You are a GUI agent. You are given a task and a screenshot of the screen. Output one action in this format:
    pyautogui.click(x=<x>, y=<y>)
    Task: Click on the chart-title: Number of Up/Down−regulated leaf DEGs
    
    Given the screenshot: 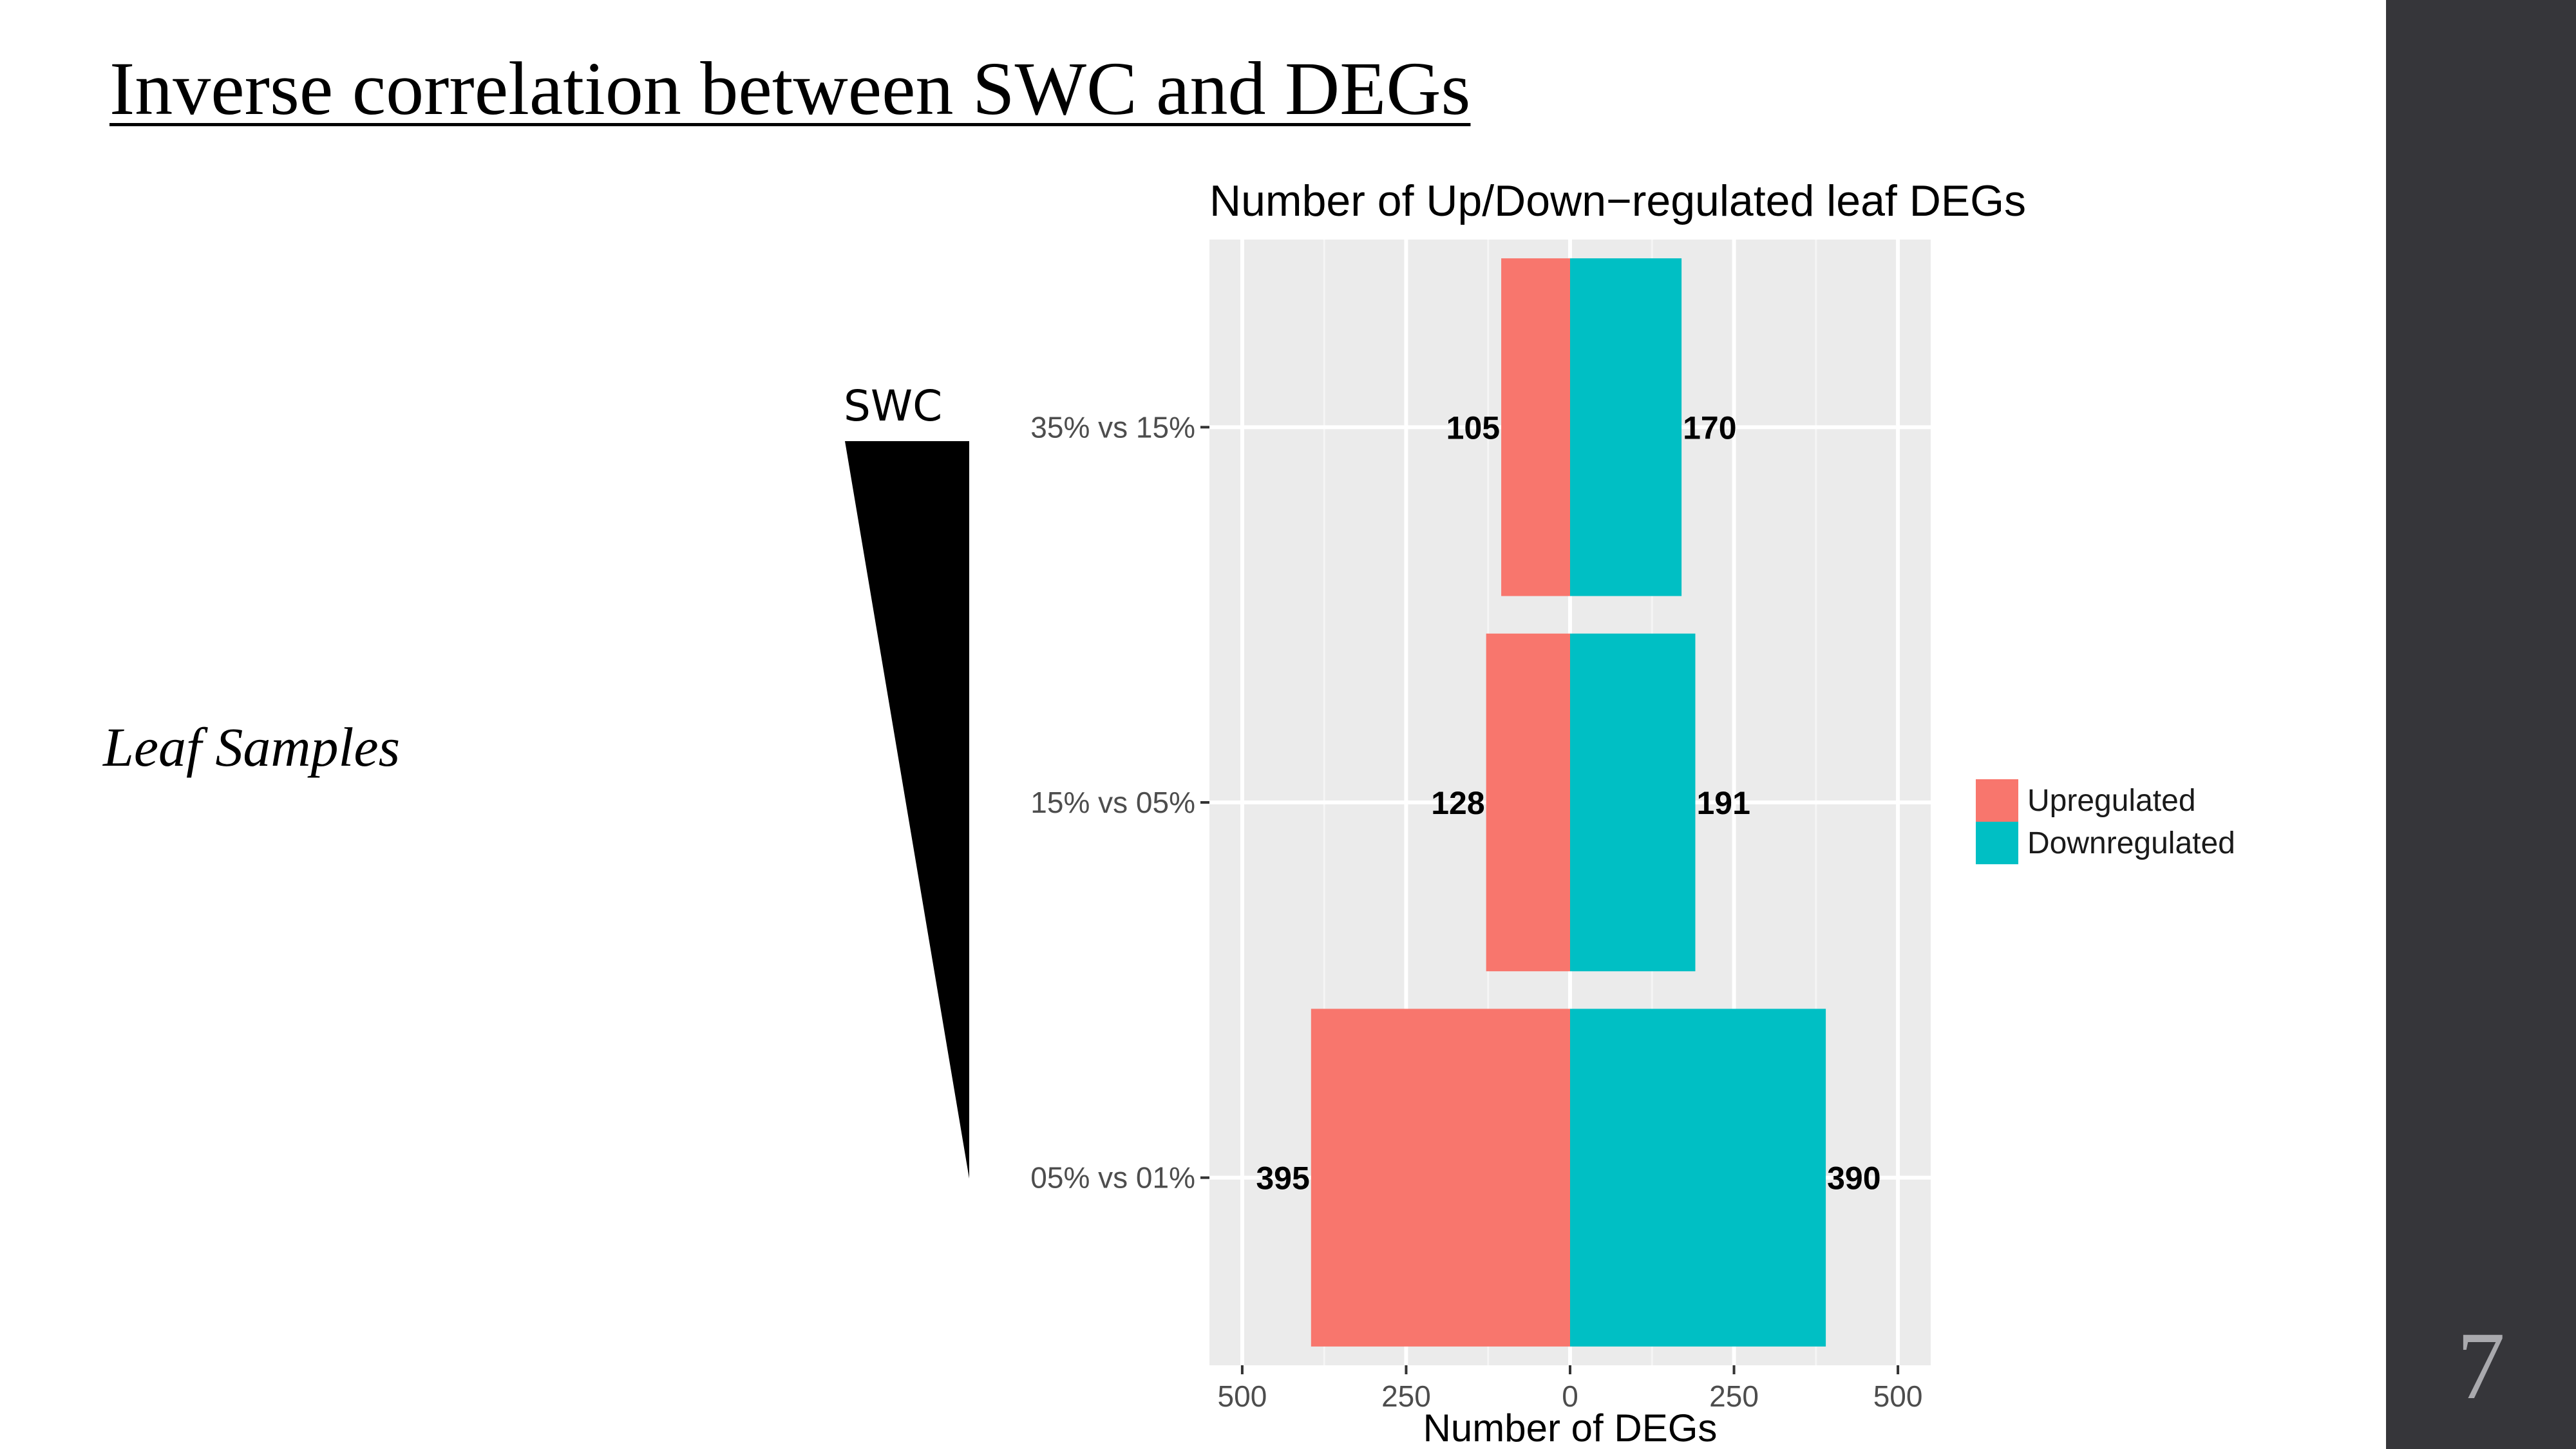 What is the action you would take?
    pyautogui.click(x=1618, y=200)
    